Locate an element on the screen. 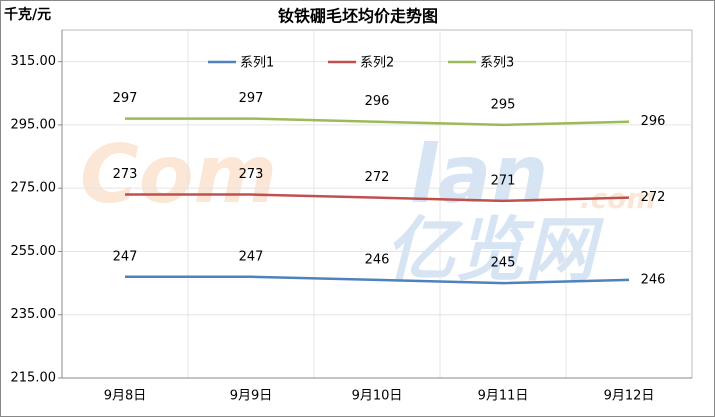  y-tick-label: 255.00 is located at coordinates (34, 251).